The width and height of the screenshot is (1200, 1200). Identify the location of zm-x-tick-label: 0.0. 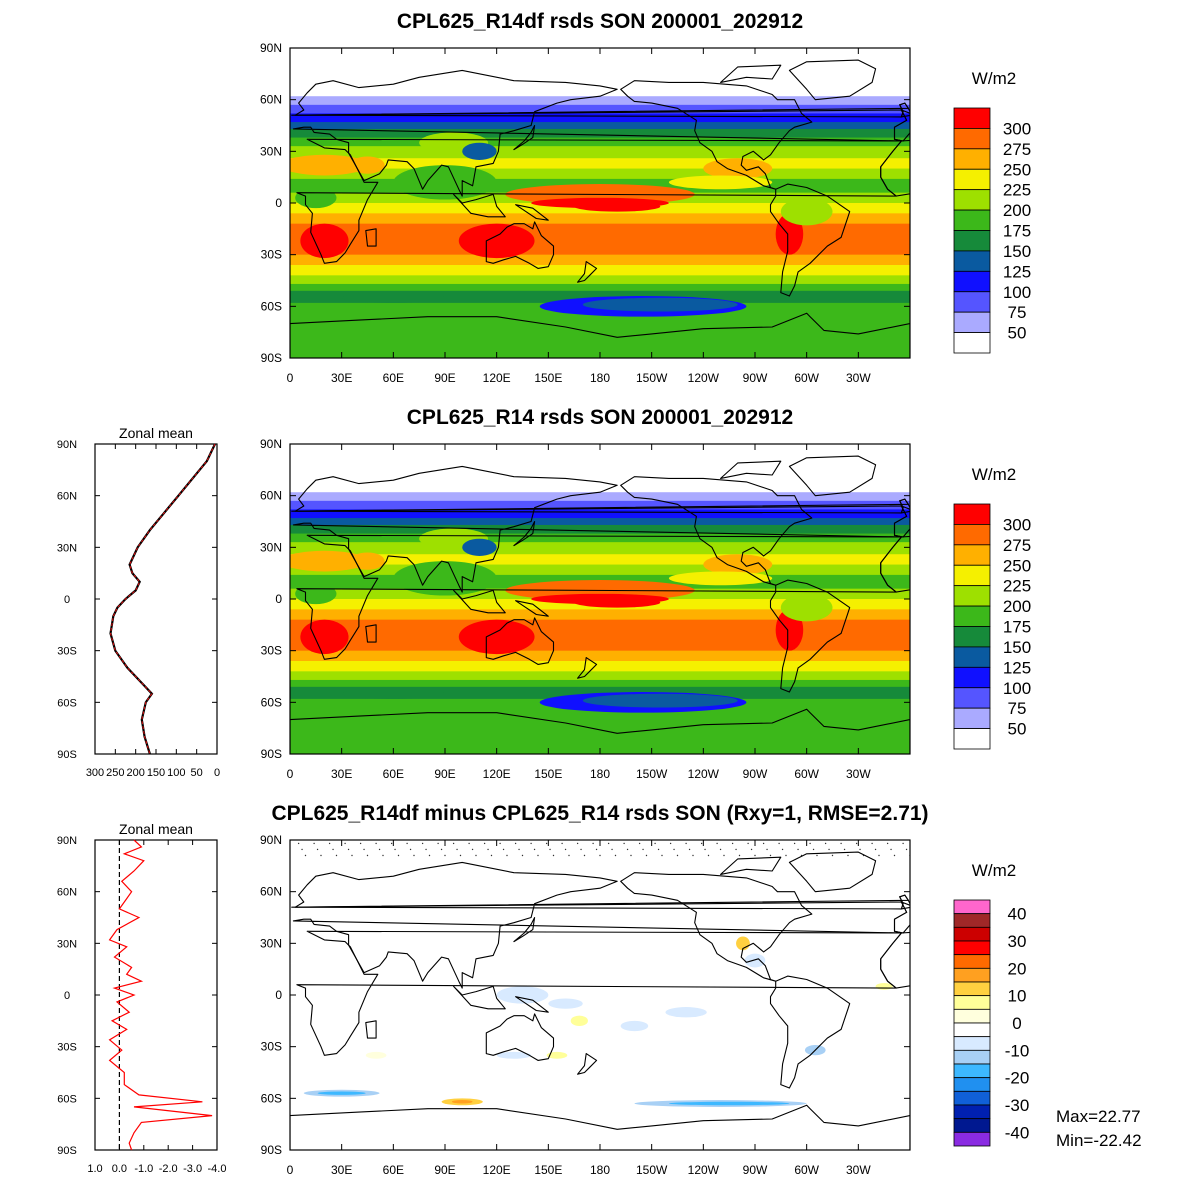
(119, 1169).